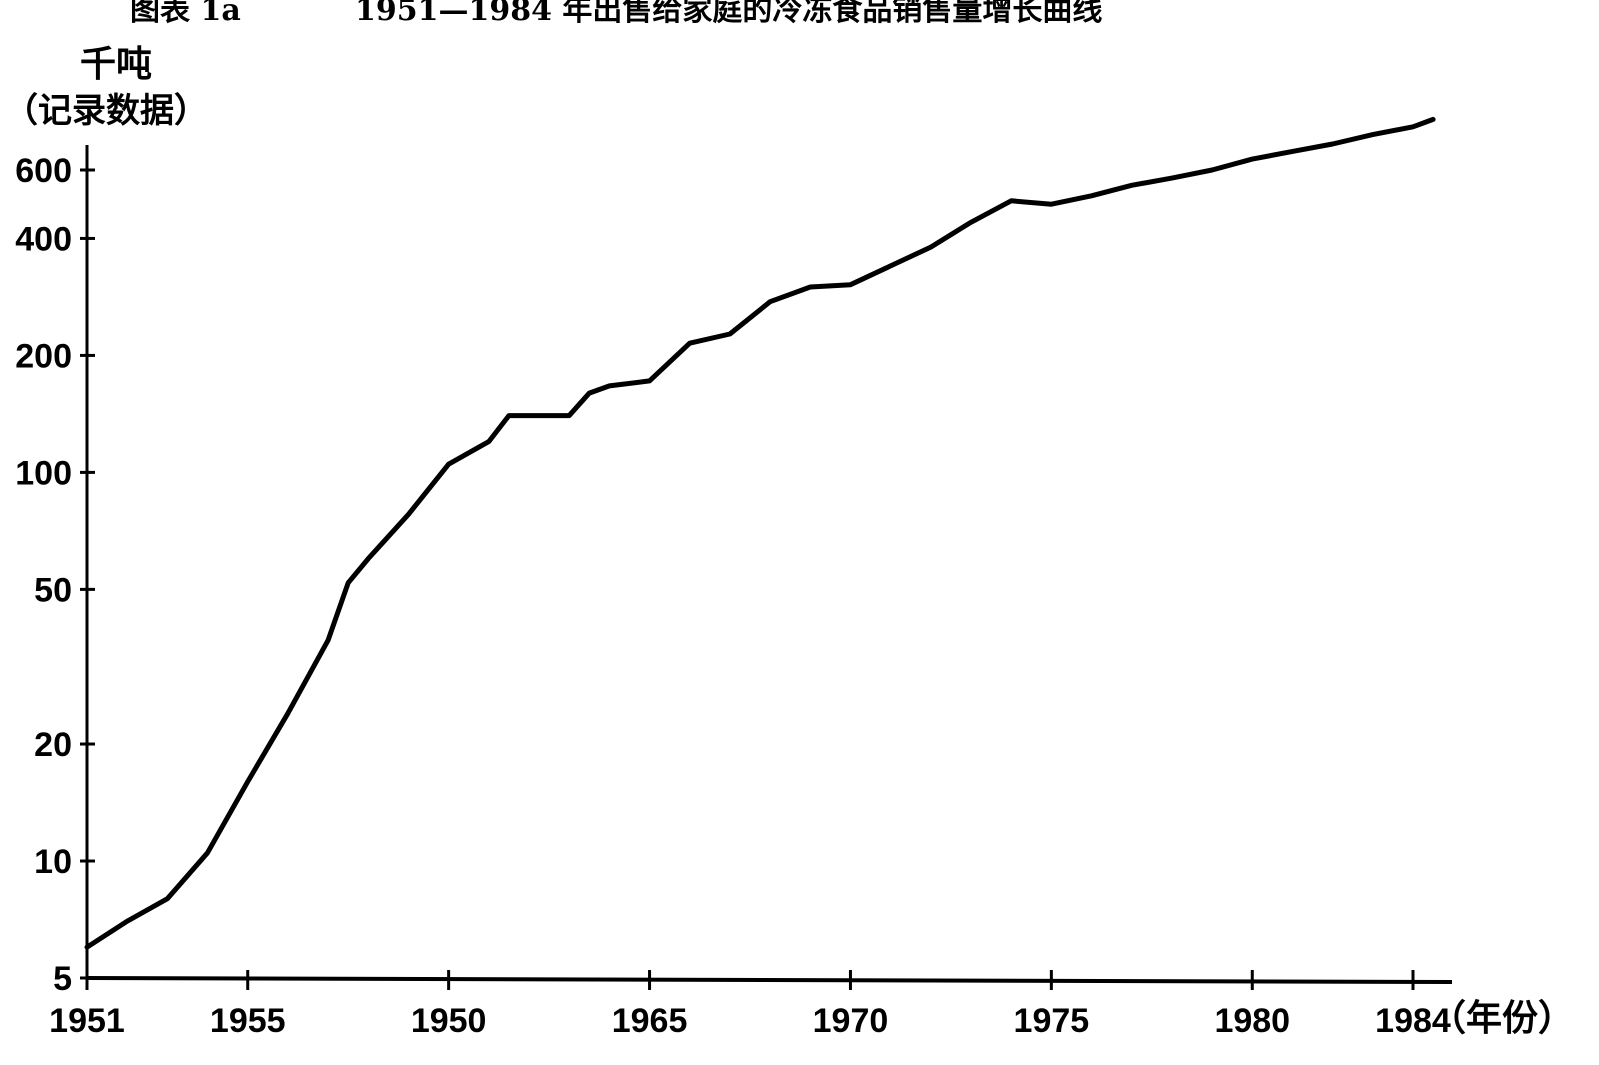  I want to click on y-tick-label: 400, so click(43, 239).